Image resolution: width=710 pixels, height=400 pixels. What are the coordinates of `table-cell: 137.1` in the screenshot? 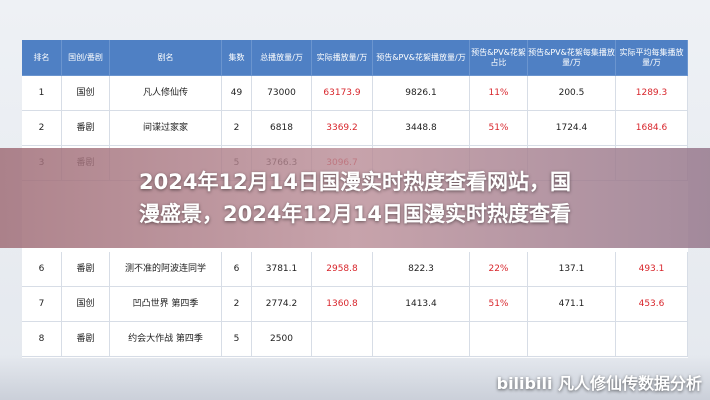 It's located at (572, 269).